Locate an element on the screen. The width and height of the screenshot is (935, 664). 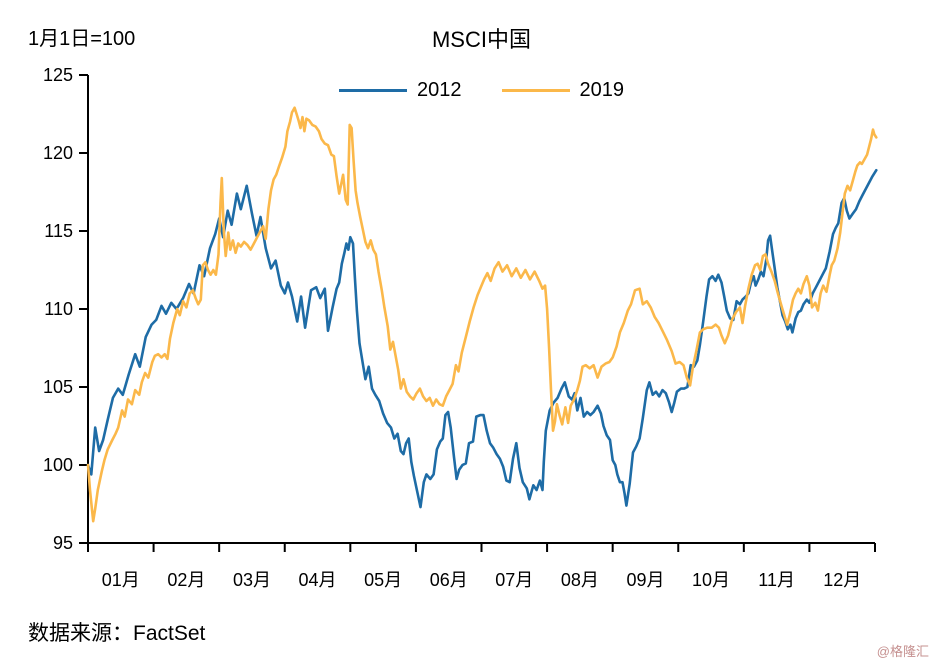
x-tick-label: 07月 is located at coordinates (514, 580).